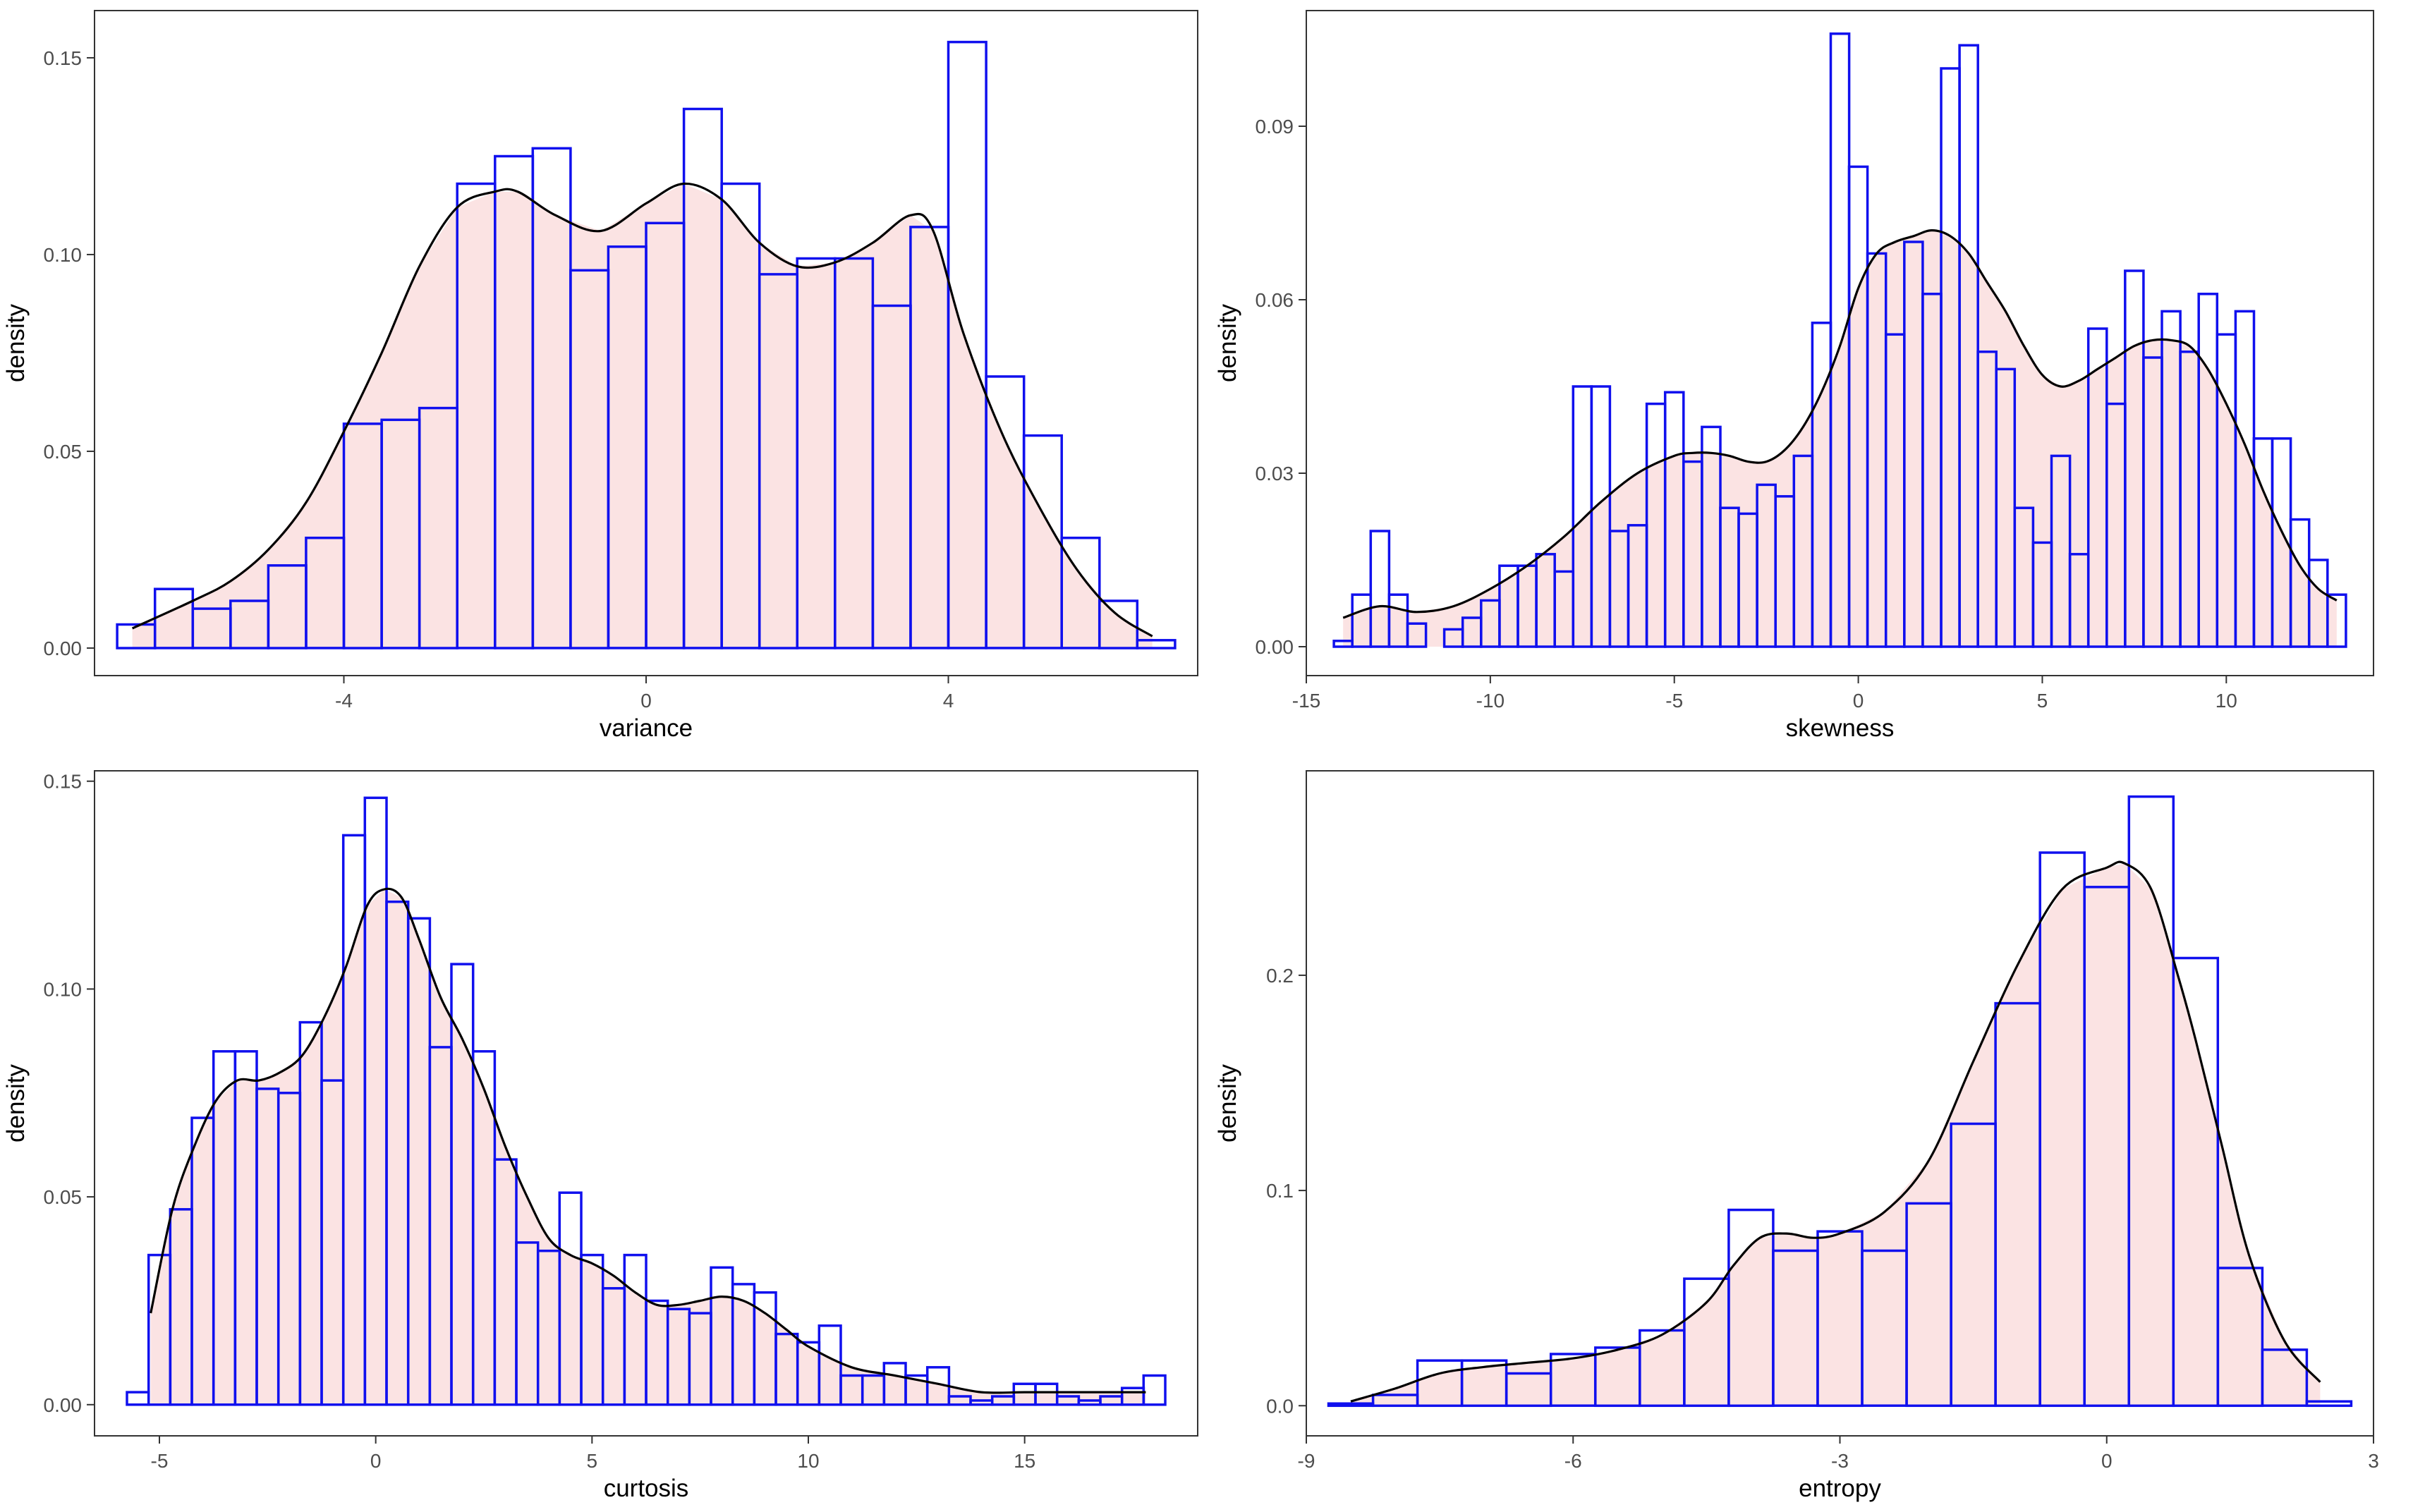 This screenshot has height=1512, width=2425. What do you see at coordinates (1275, 300) in the screenshot?
I see `chart-skewness-y-tick-label: 0.06` at bounding box center [1275, 300].